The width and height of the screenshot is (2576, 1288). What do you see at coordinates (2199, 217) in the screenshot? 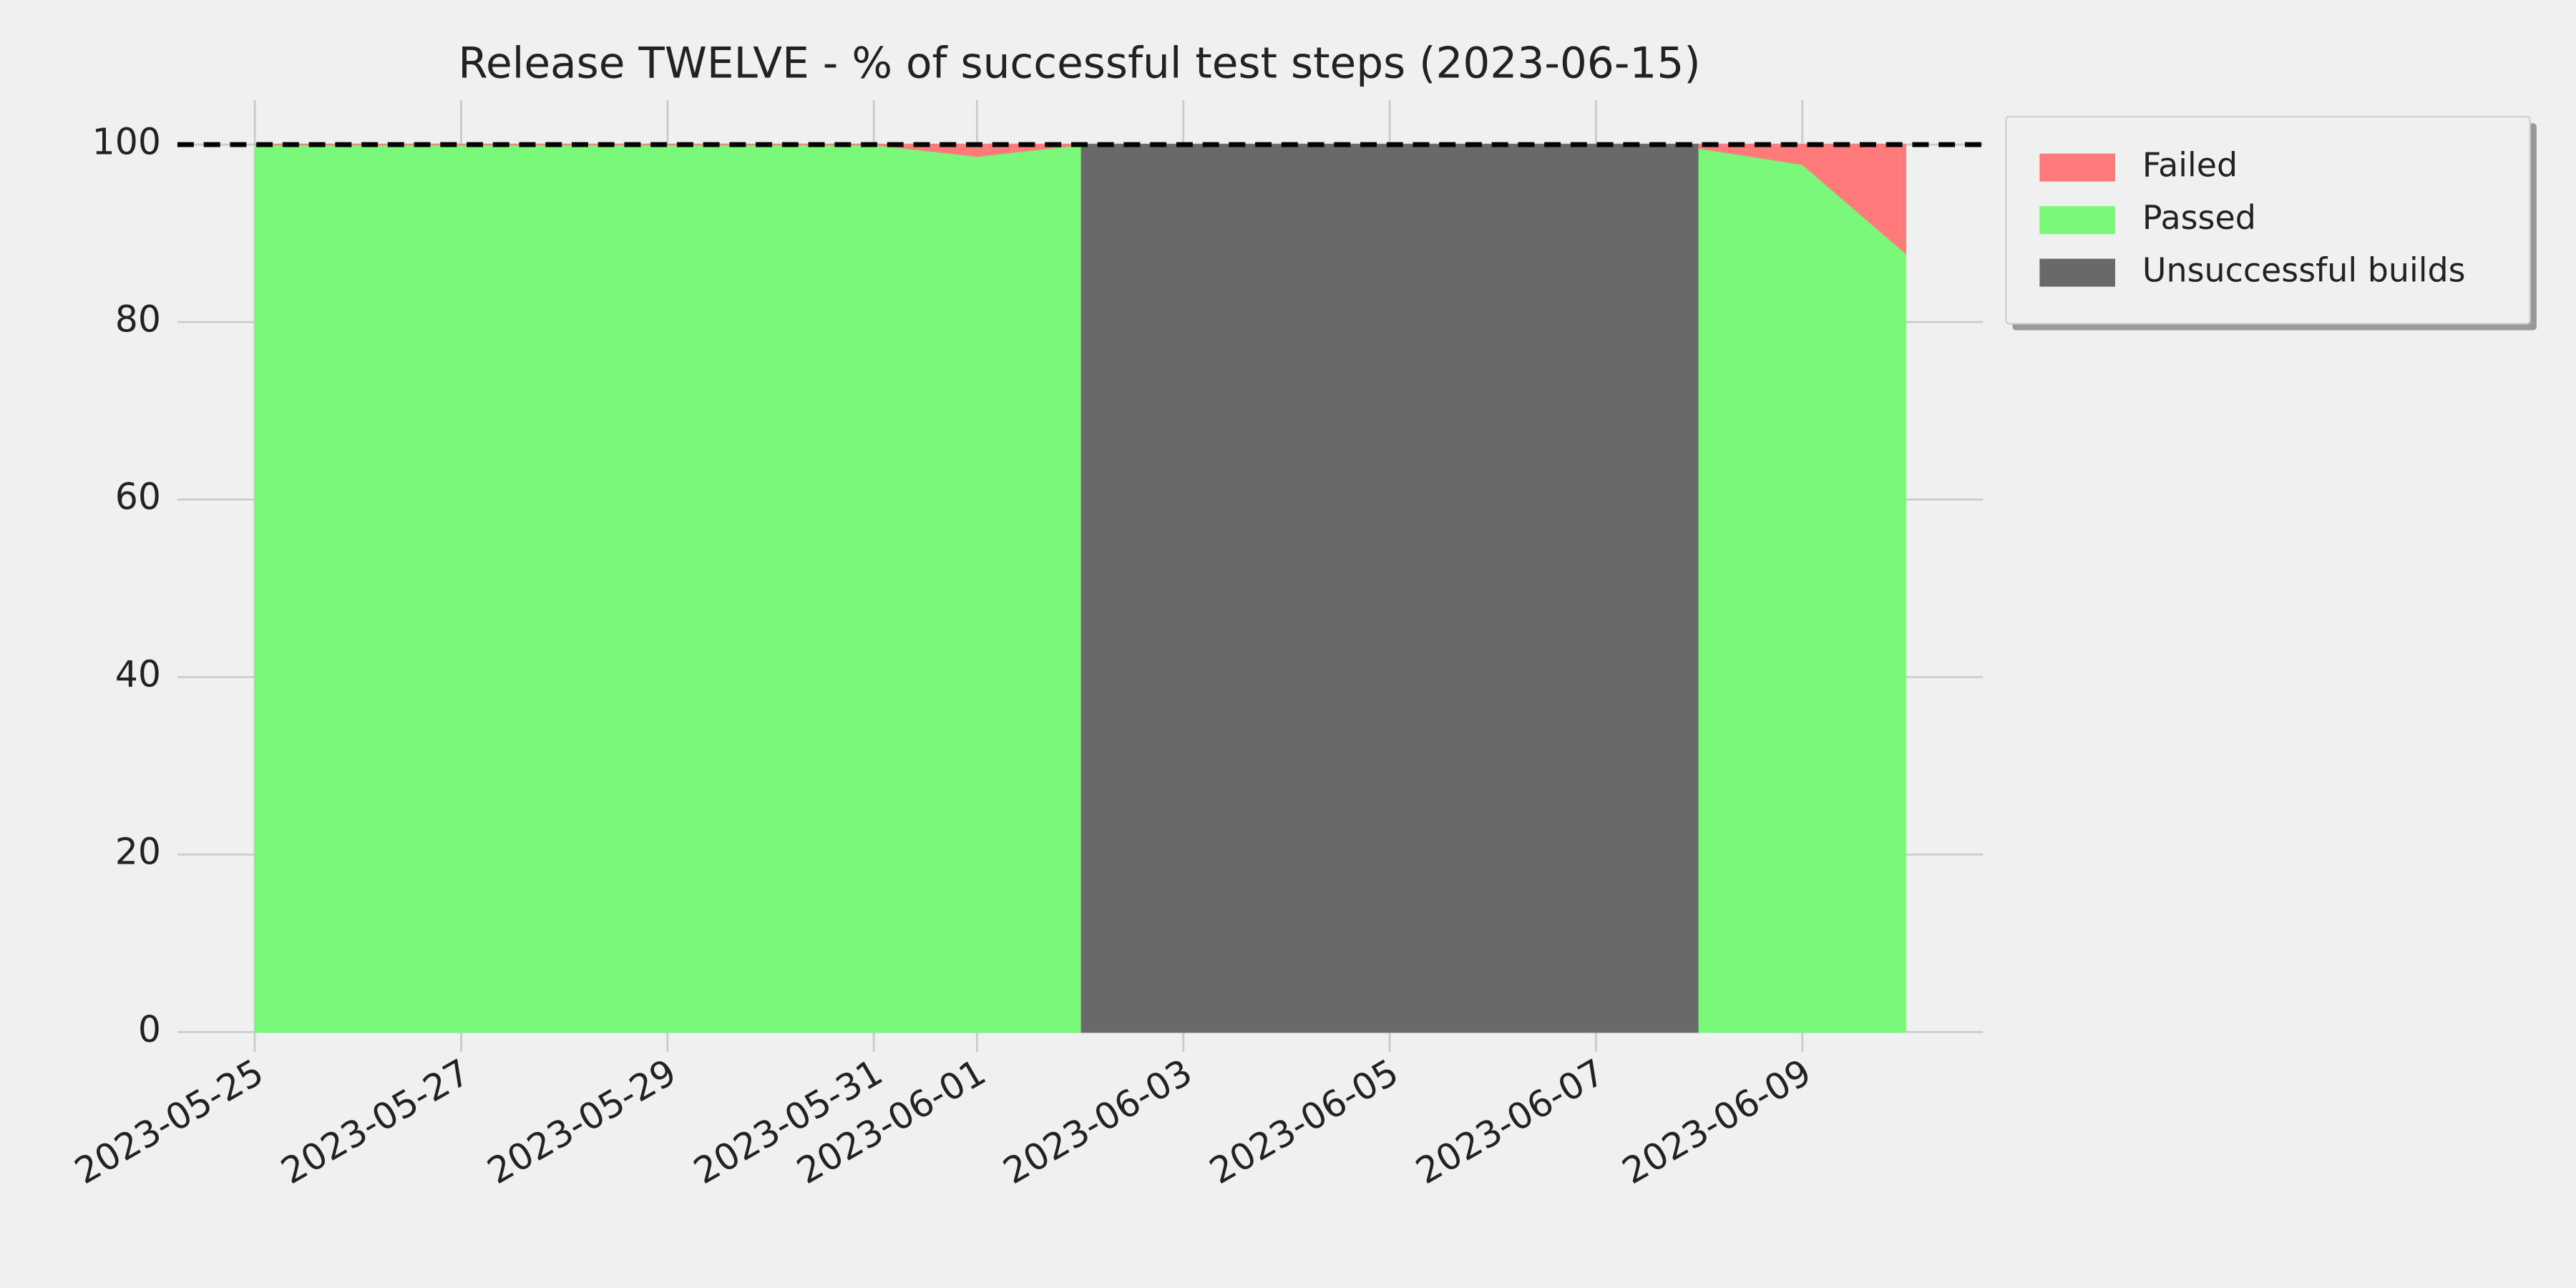
I see `legend-label: Passed` at bounding box center [2199, 217].